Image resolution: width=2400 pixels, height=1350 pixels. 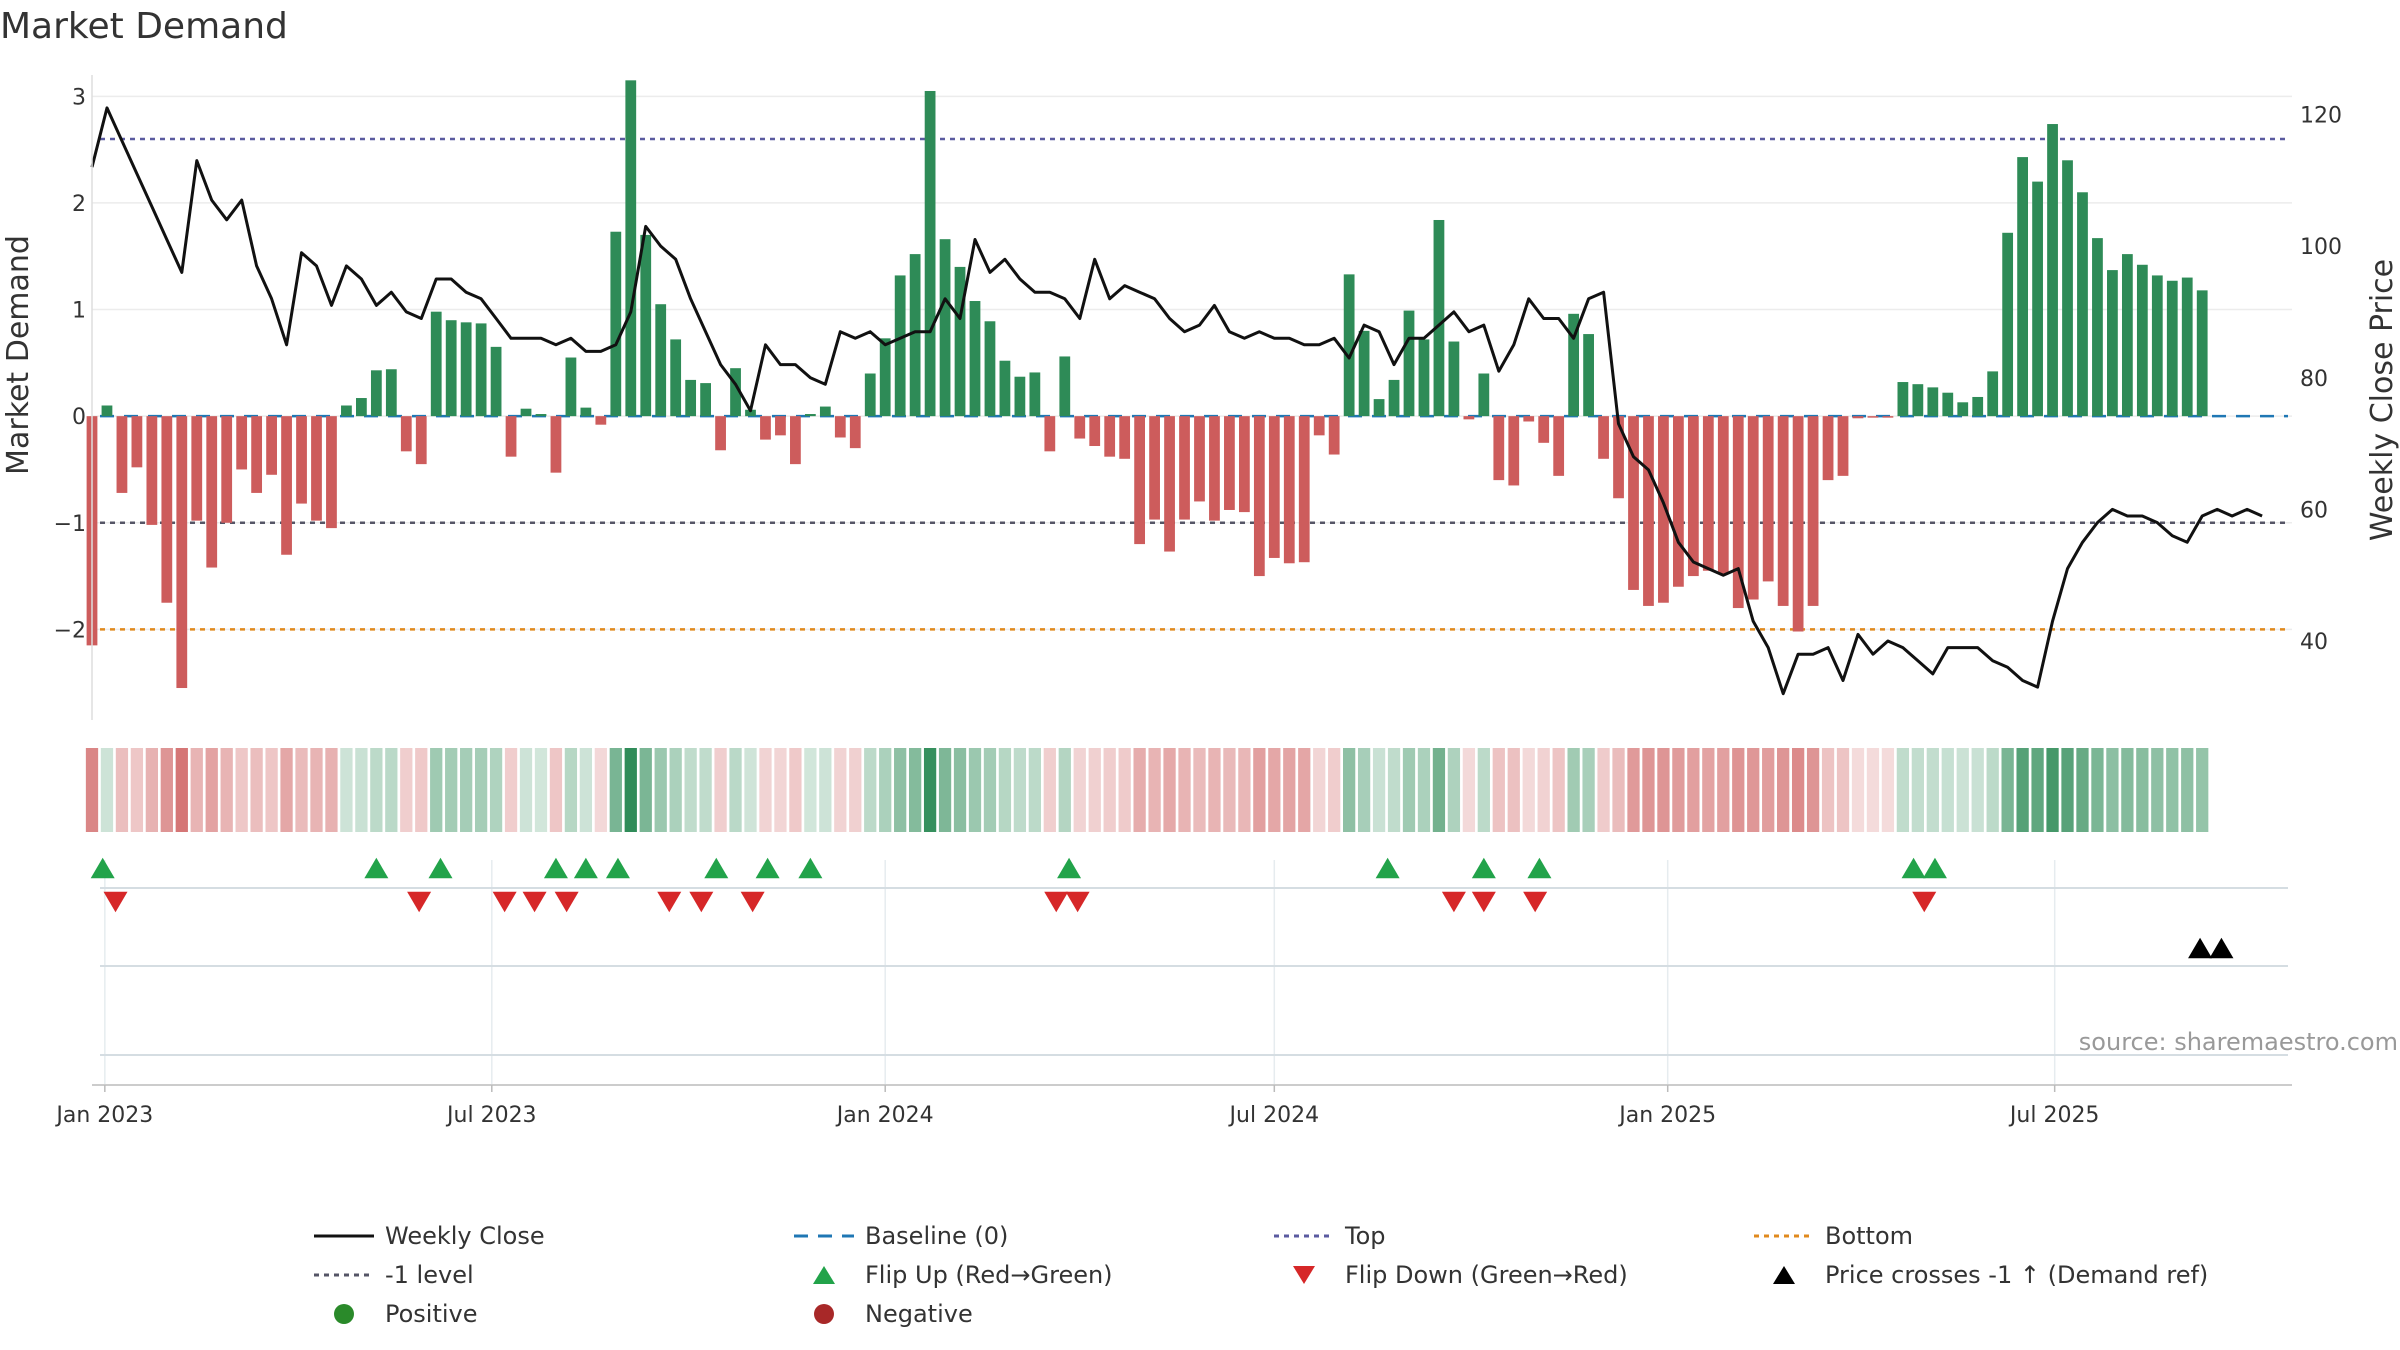 I want to click on y-tick-label: 1, so click(x=79, y=311).